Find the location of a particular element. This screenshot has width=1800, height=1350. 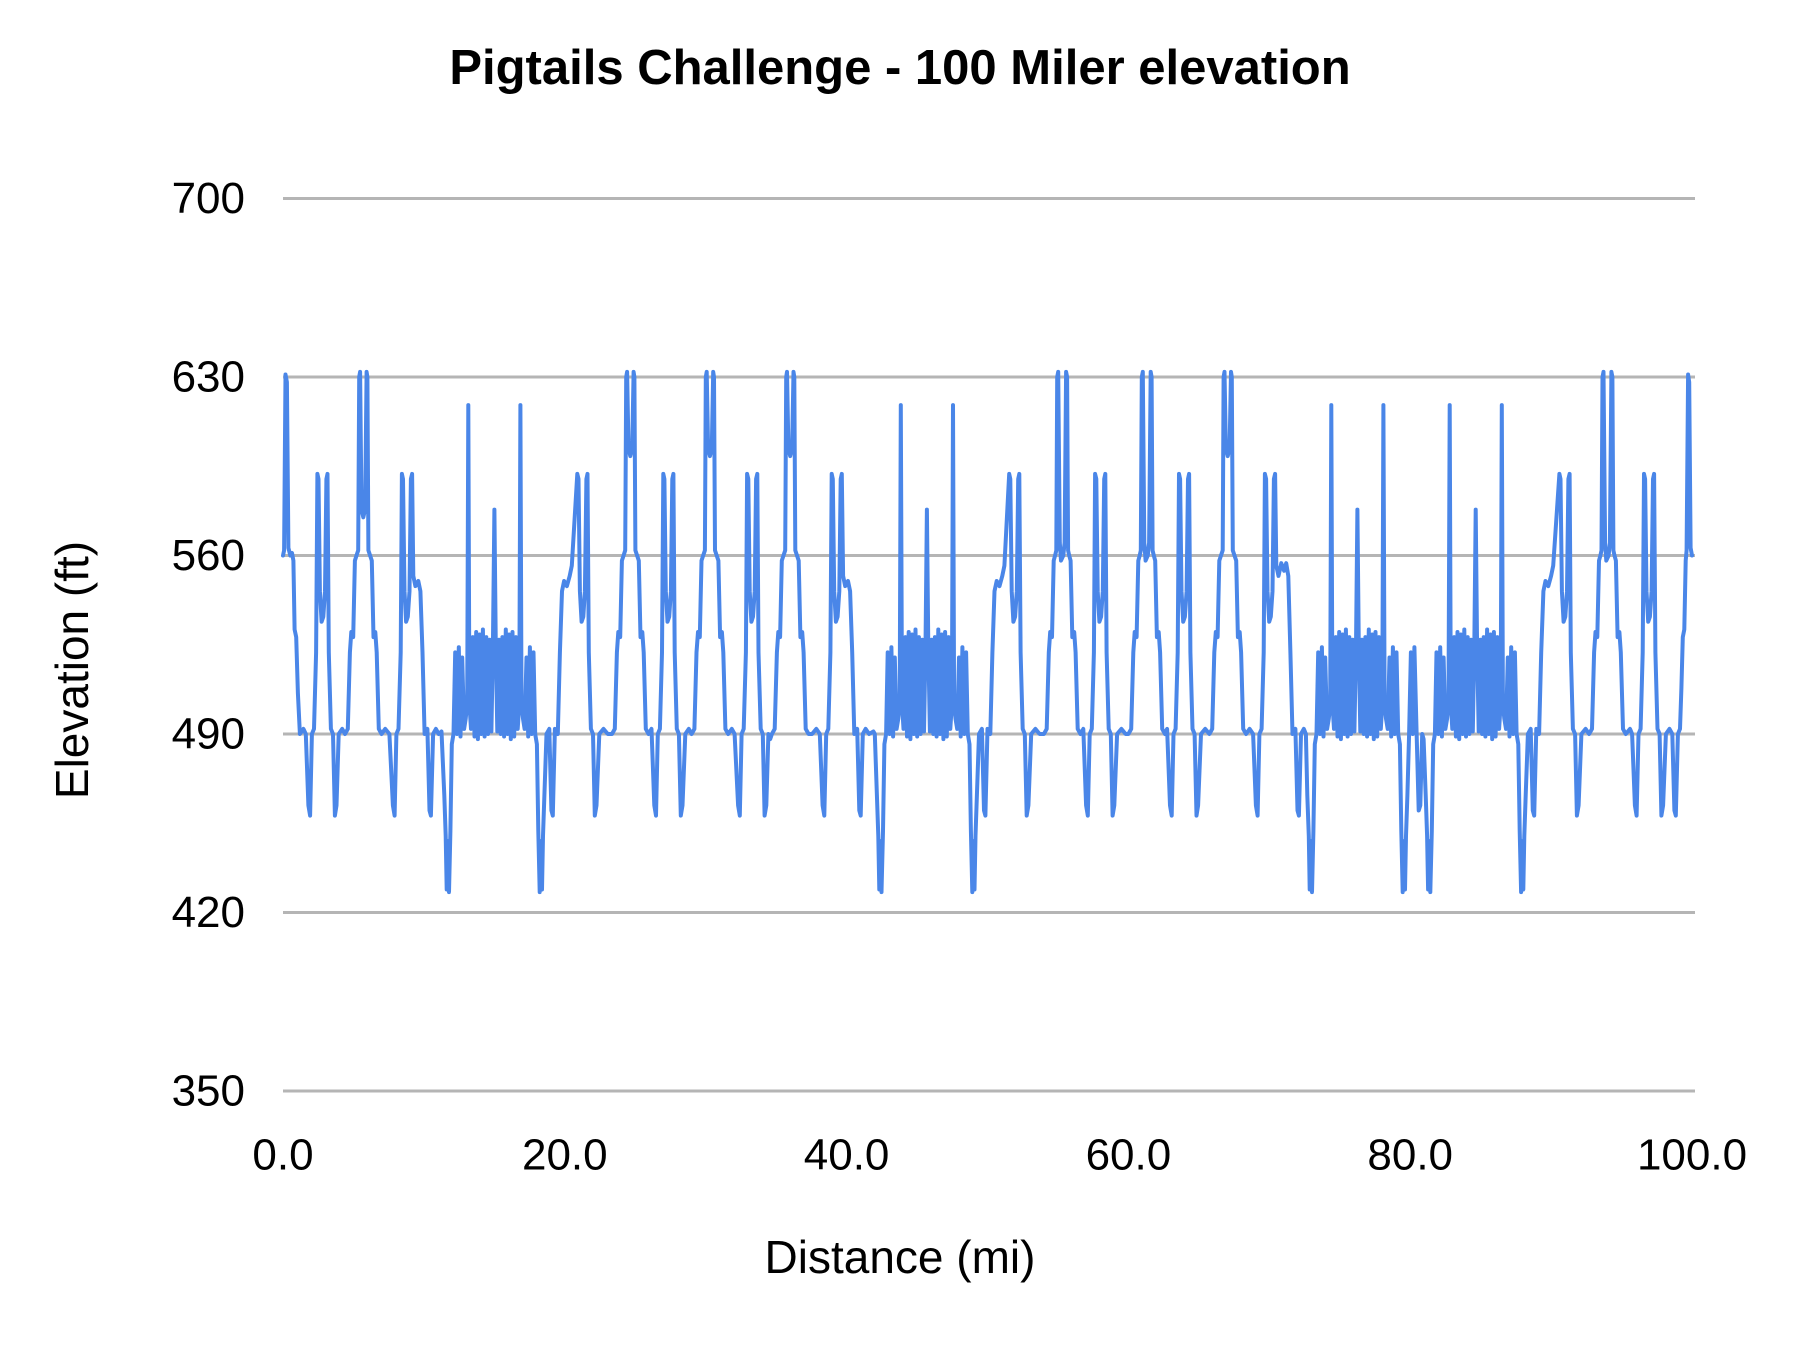

y-tick-420: 420 is located at coordinates (208, 912).